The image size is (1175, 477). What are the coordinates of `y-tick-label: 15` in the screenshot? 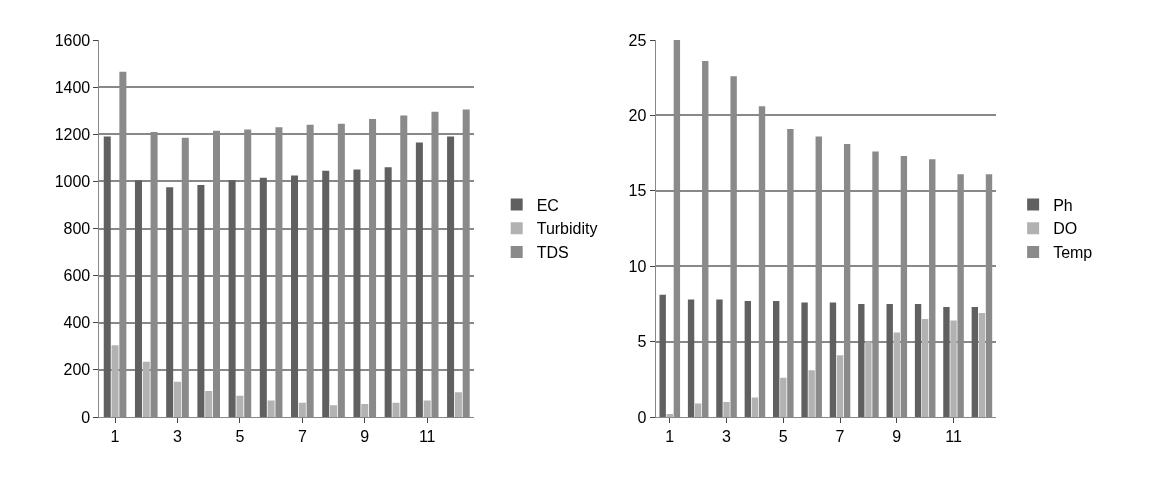 It's located at (637, 191).